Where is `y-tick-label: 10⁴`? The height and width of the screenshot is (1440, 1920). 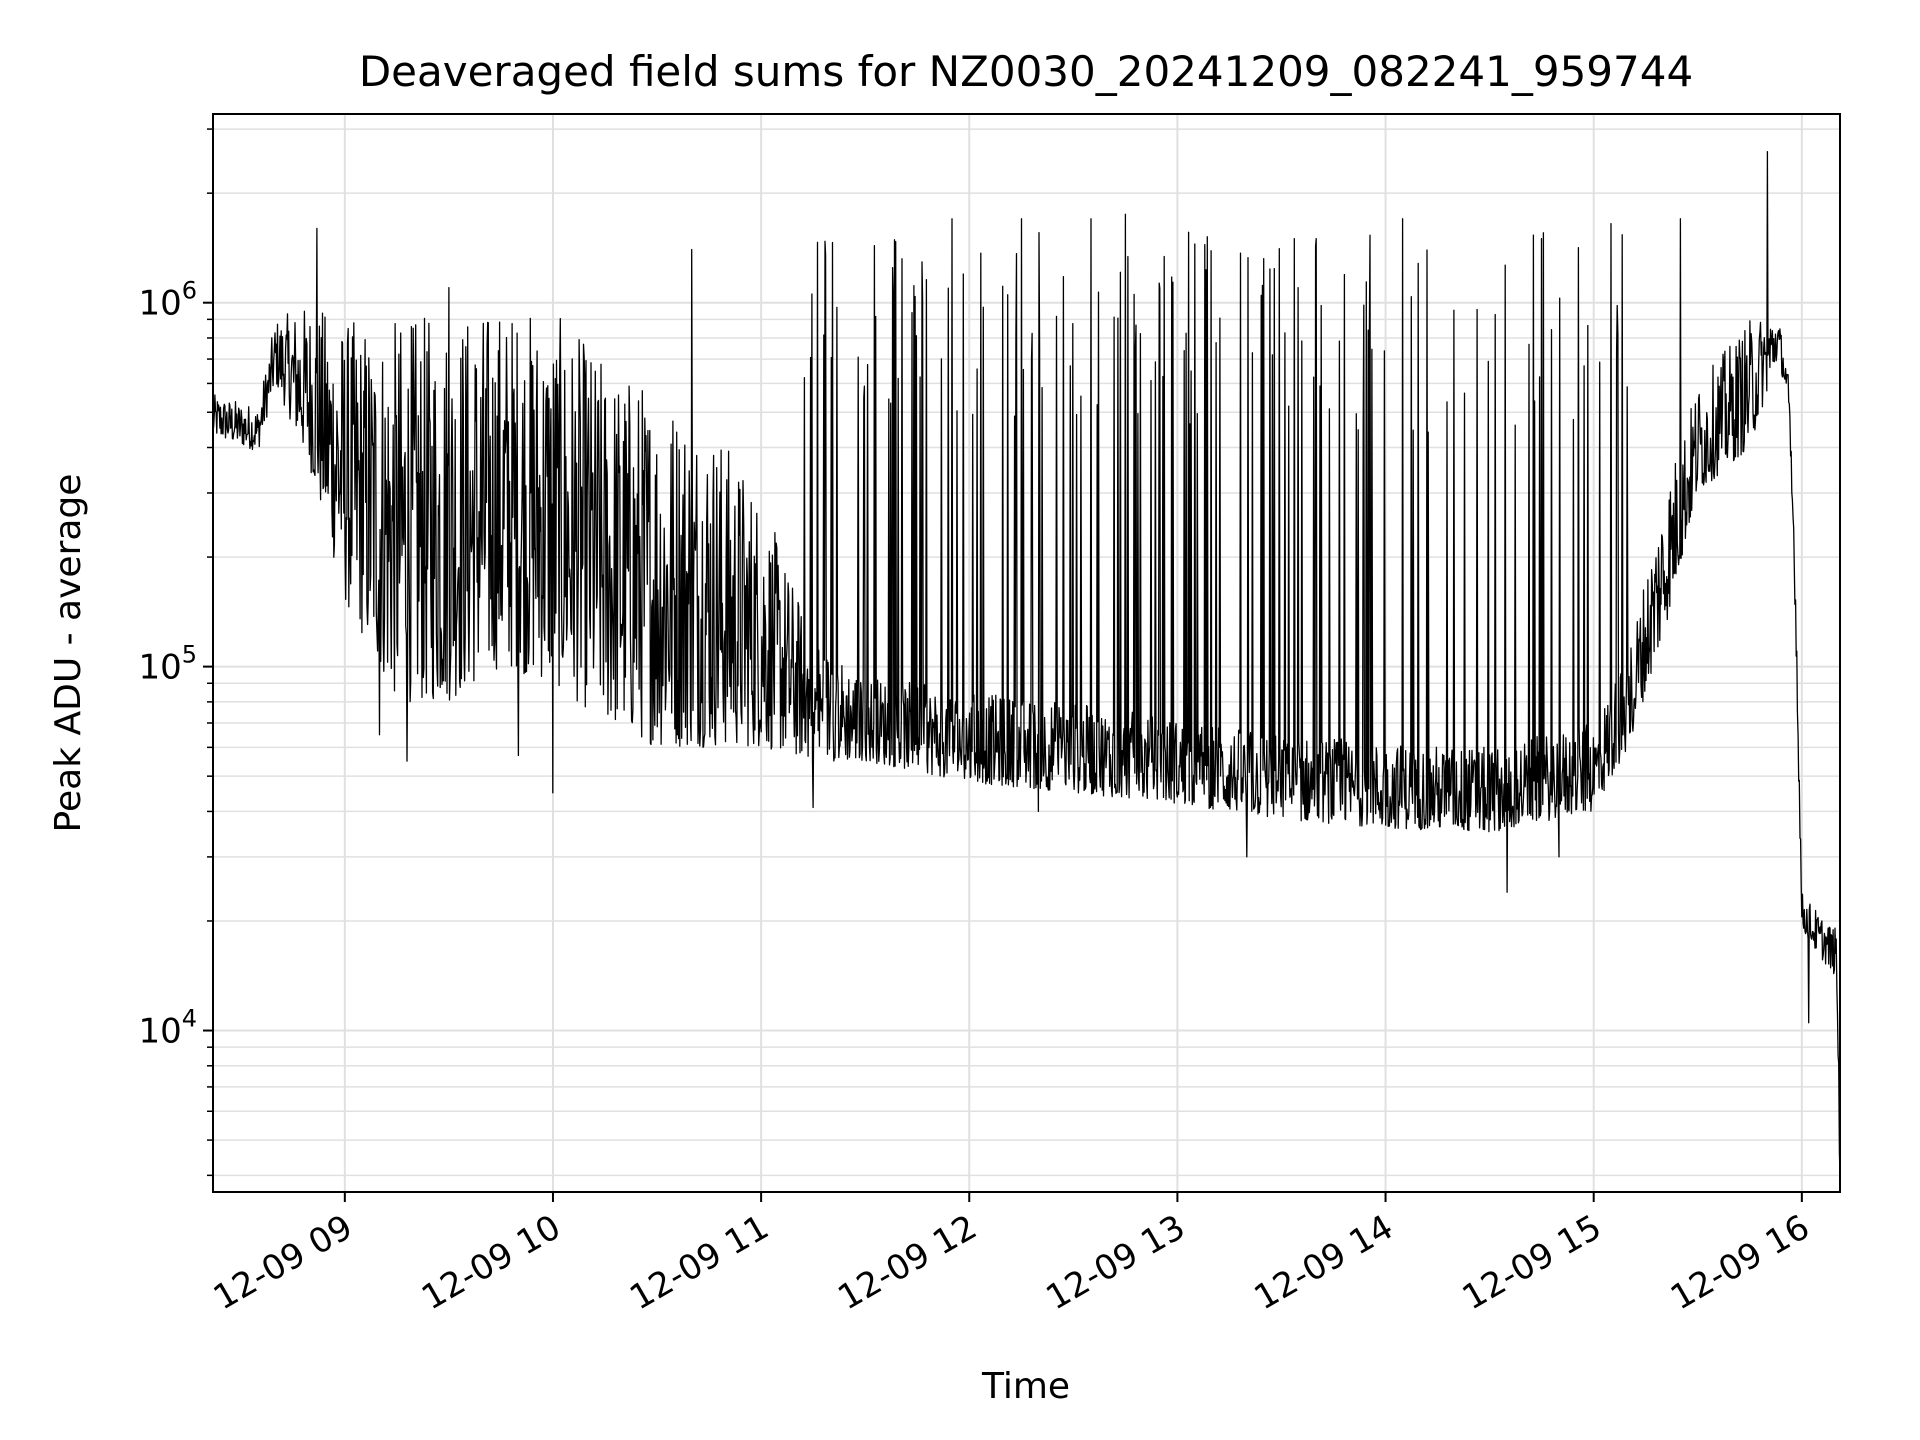
y-tick-label: 10⁴ is located at coordinates (167, 1028).